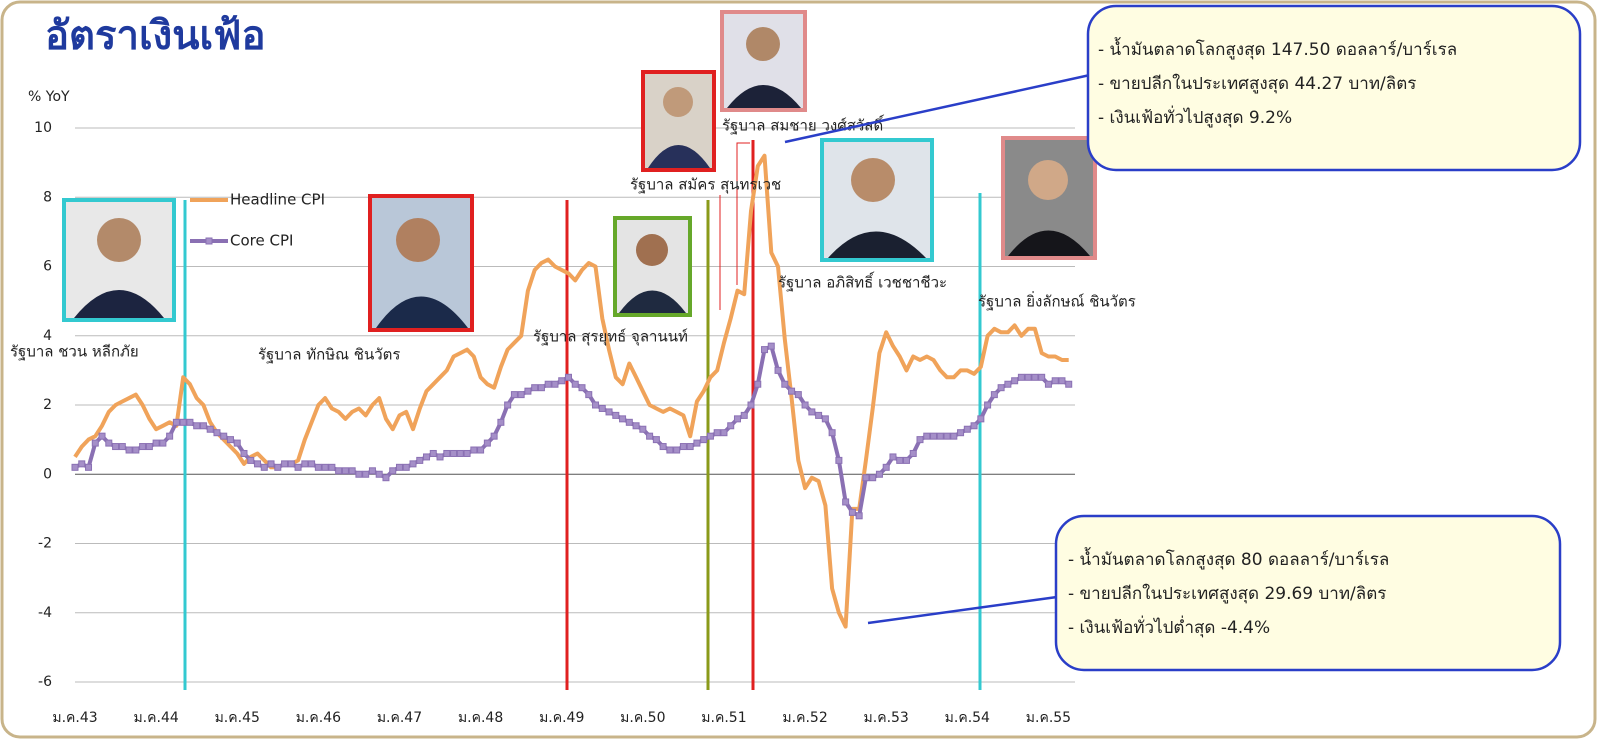 The width and height of the screenshot is (1597, 739). What do you see at coordinates (237, 718) in the screenshot?
I see `x-tick-label: ม.ค.45` at bounding box center [237, 718].